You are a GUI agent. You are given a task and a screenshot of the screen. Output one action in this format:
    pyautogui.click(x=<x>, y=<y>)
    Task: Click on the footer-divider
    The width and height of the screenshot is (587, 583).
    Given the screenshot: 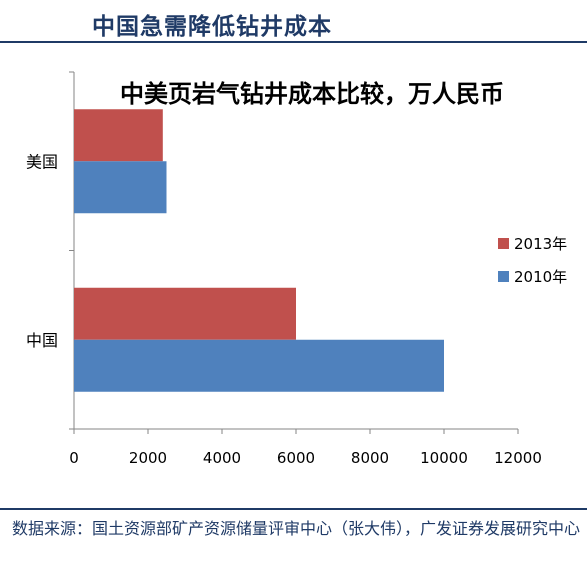 What is the action you would take?
    pyautogui.click(x=293, y=509)
    